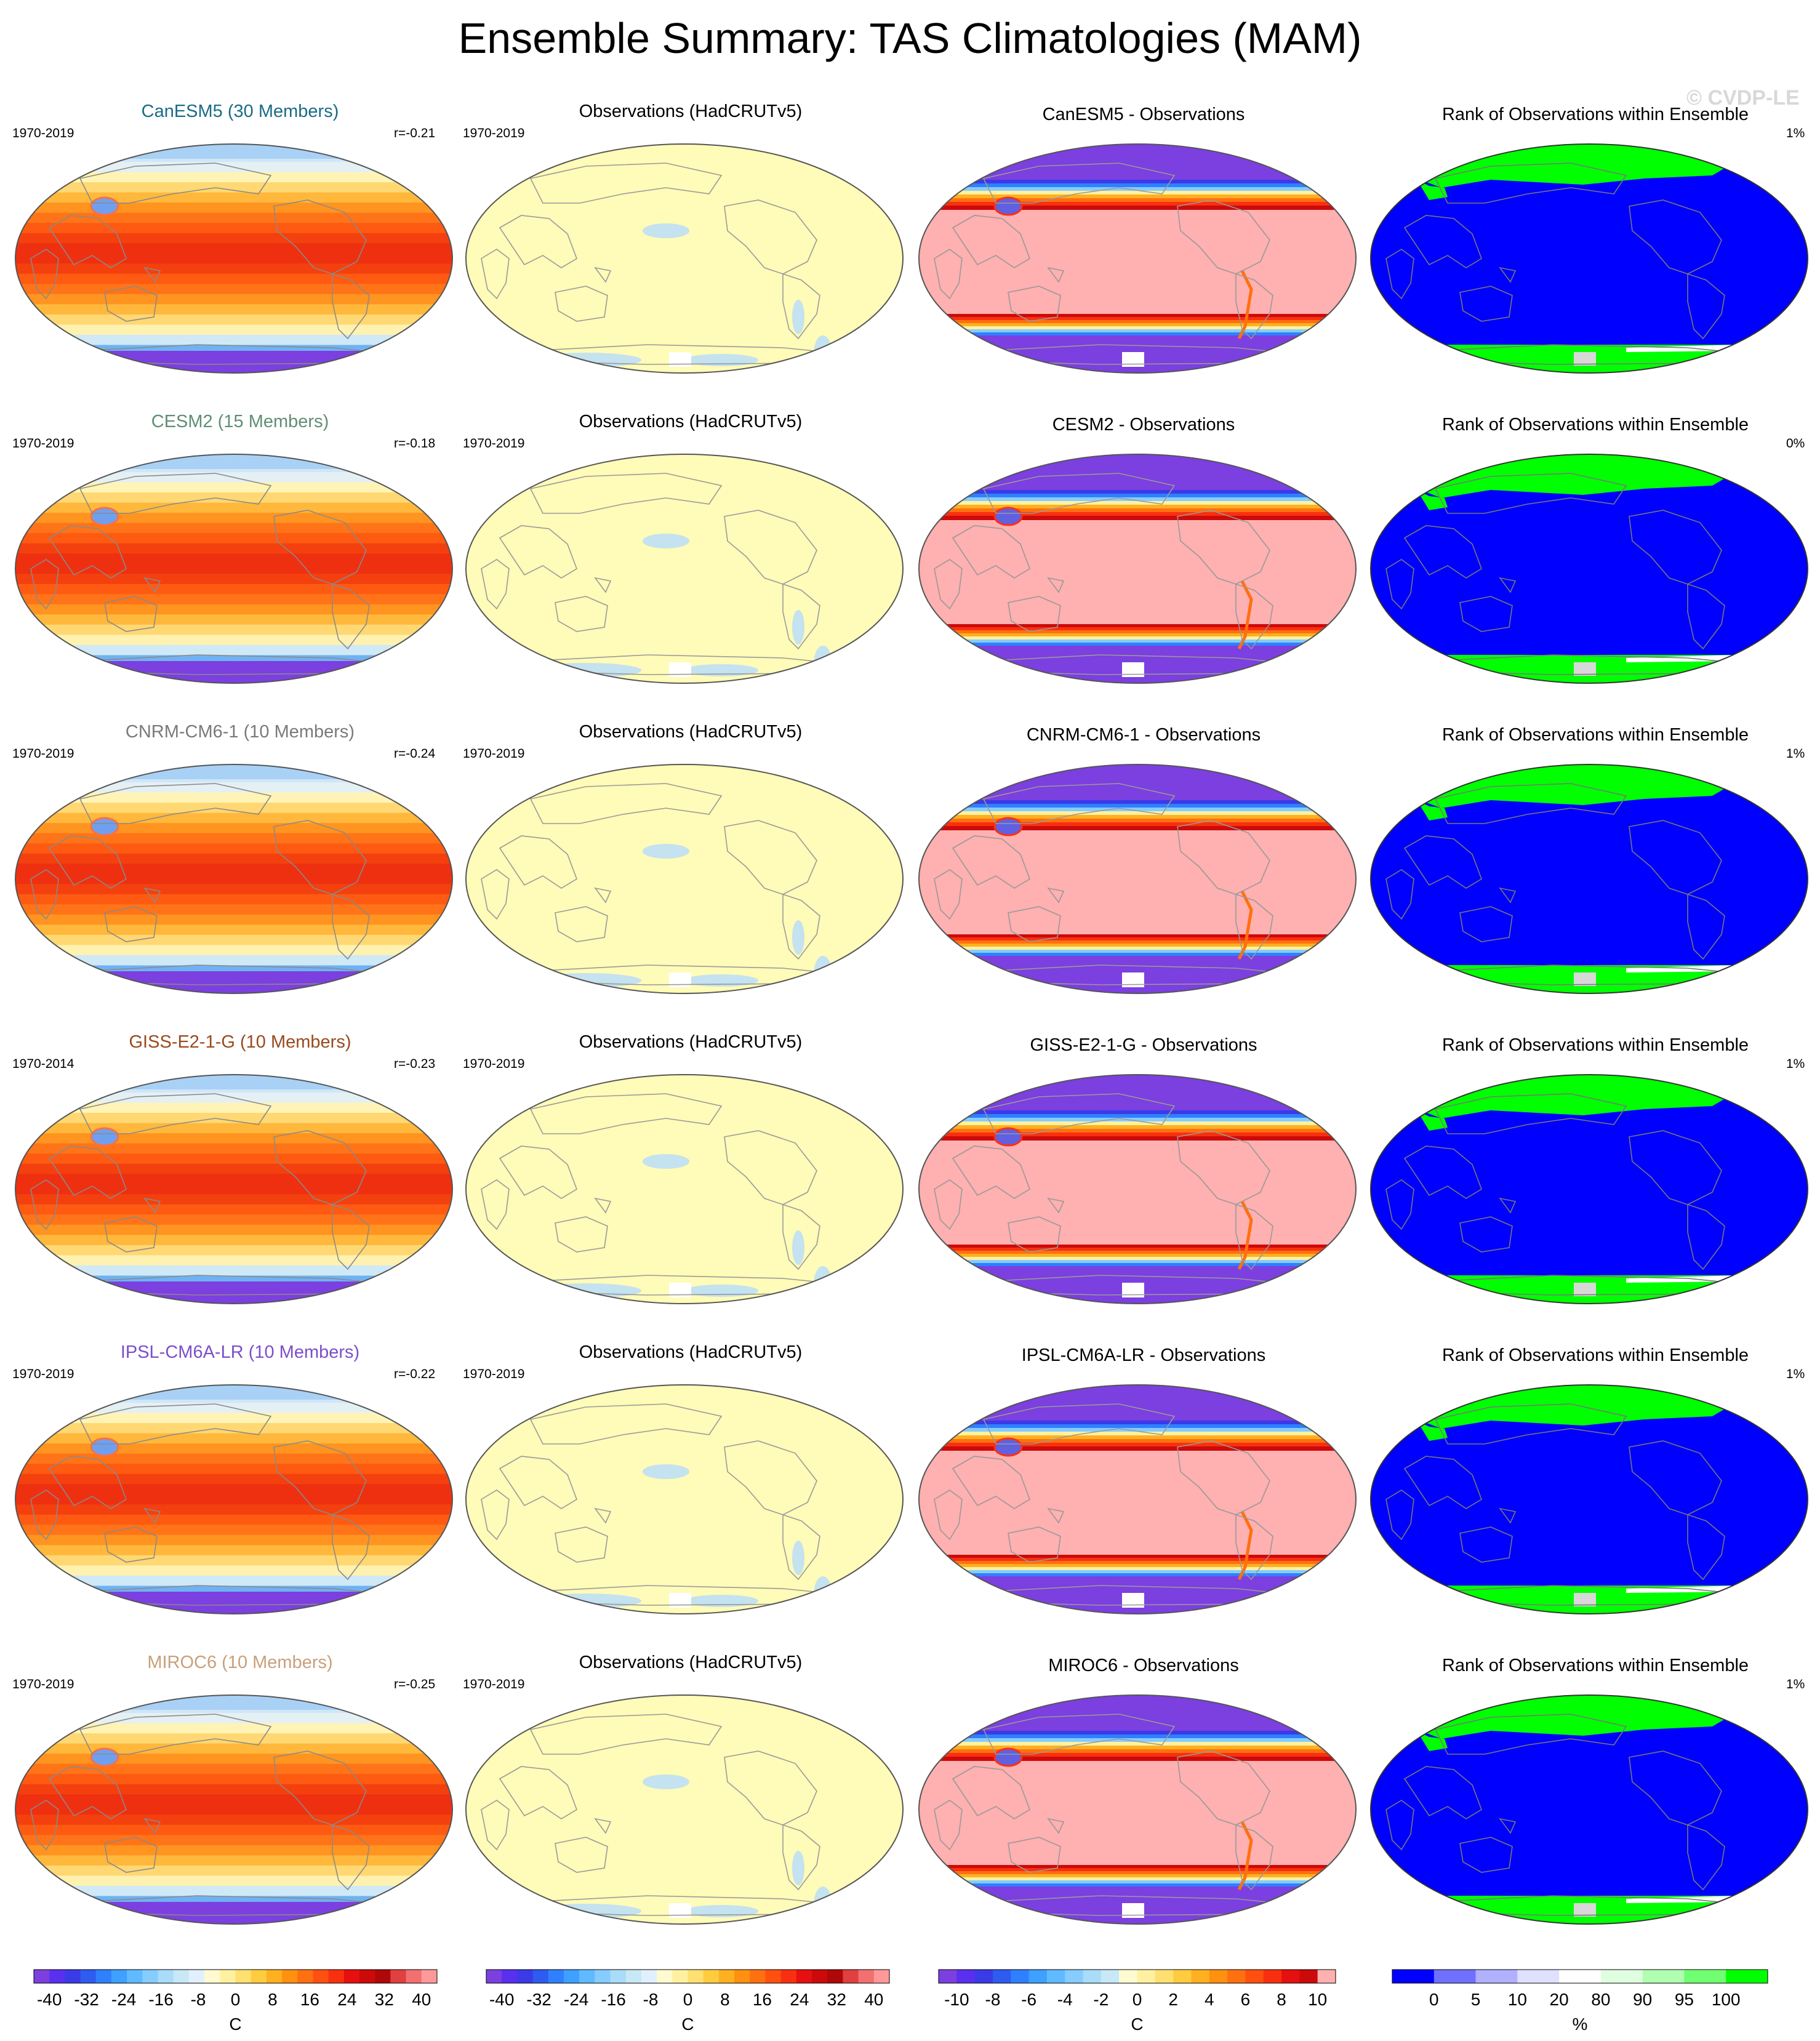 The image size is (1820, 2041). What do you see at coordinates (836, 2000) in the screenshot?
I see `colorbar-tick-label: 32` at bounding box center [836, 2000].